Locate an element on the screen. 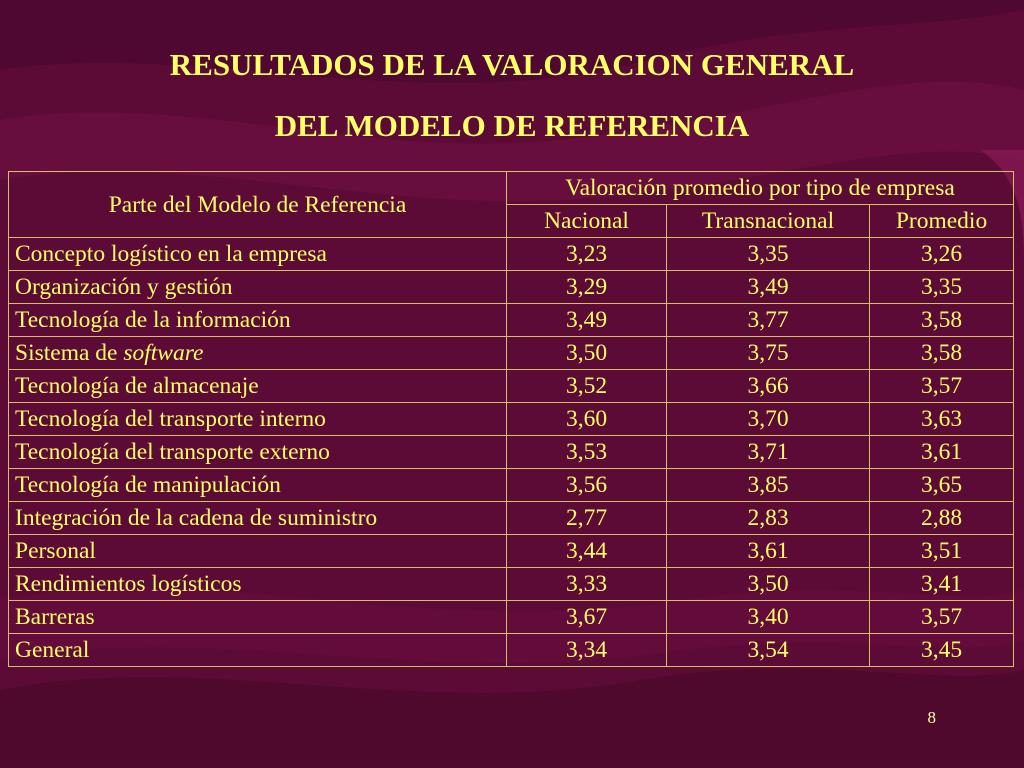  cell-transnacional: 3,35 is located at coordinates (768, 254).